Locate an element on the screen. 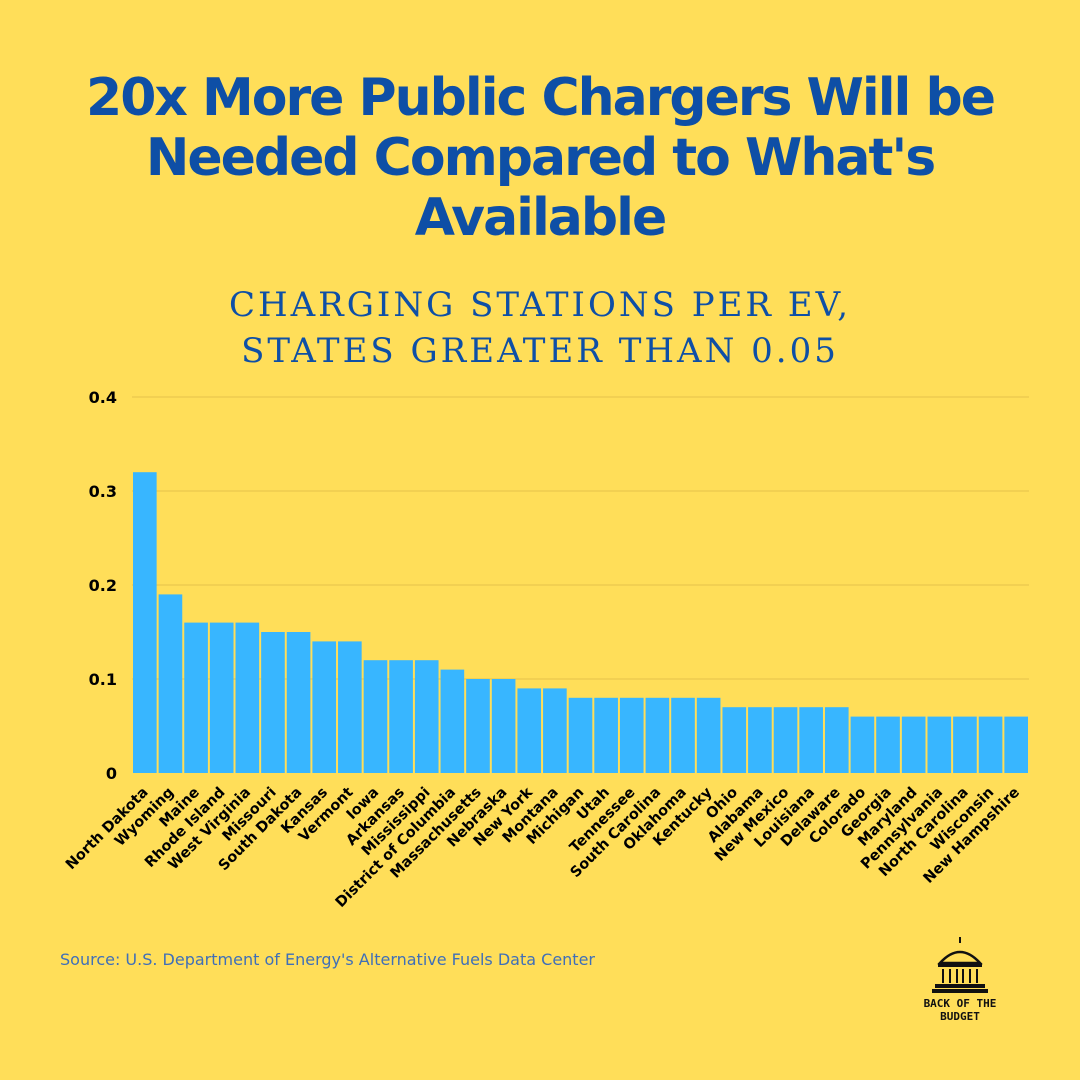 The width and height of the screenshot is (1080, 1080). subtitle-line-2: STATES GREATER THAN 0.05 is located at coordinates (540, 351).